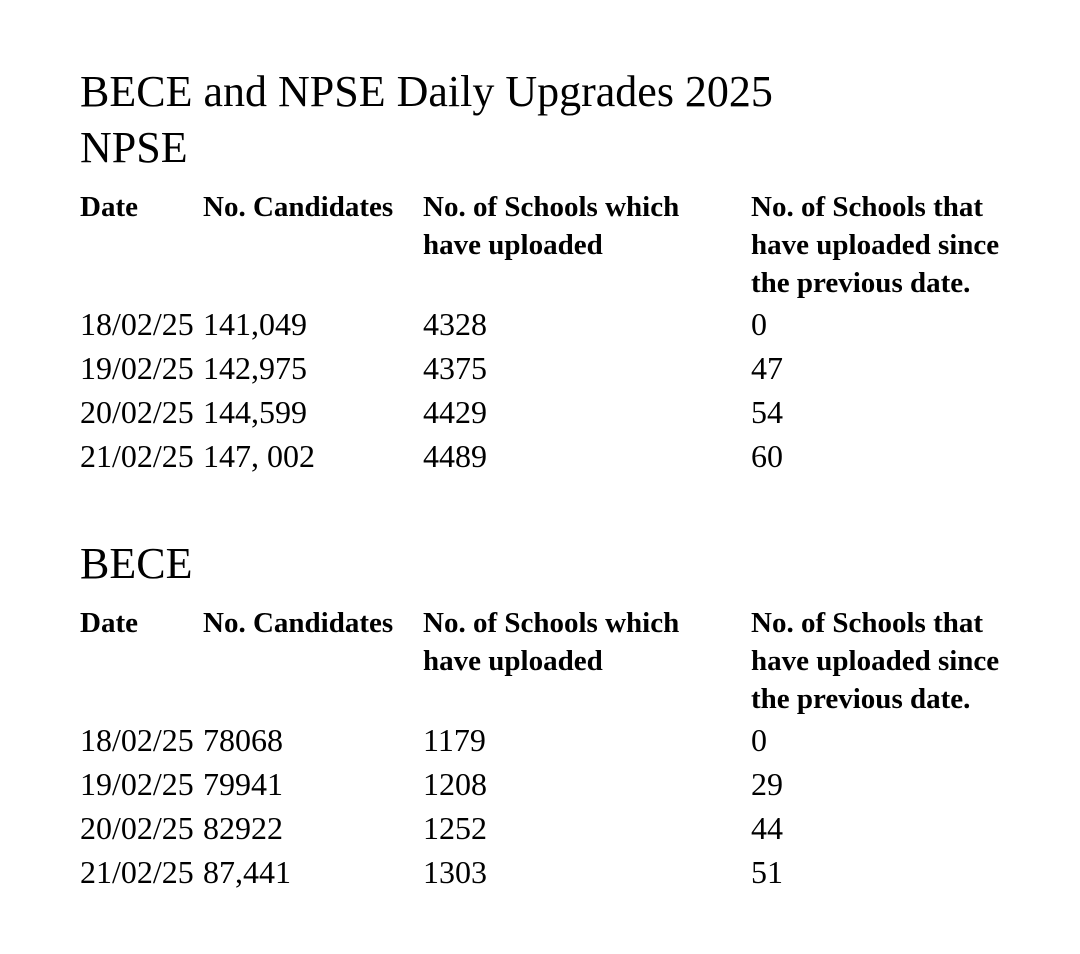  What do you see at coordinates (454, 740) in the screenshot?
I see `schools-uploaded-cell: 1179` at bounding box center [454, 740].